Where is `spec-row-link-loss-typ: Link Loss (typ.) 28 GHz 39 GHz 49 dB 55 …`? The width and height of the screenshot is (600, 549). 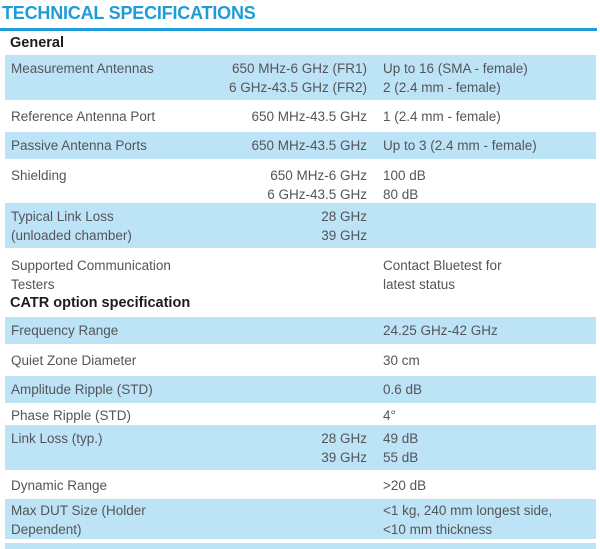
spec-row-link-loss-typ: Link Loss (typ.) 28 GHz 39 GHz 49 dB 55 … is located at coordinates (300, 447).